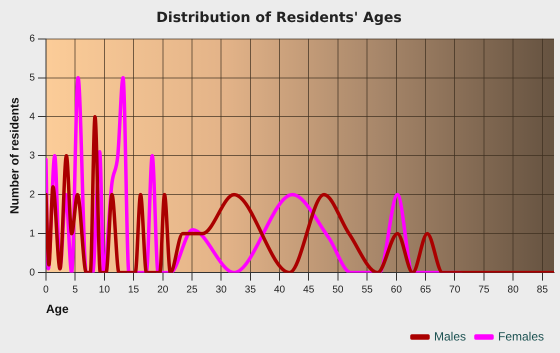 The width and height of the screenshot is (560, 353). What do you see at coordinates (426, 290) in the screenshot?
I see `x-tick-label: 65` at bounding box center [426, 290].